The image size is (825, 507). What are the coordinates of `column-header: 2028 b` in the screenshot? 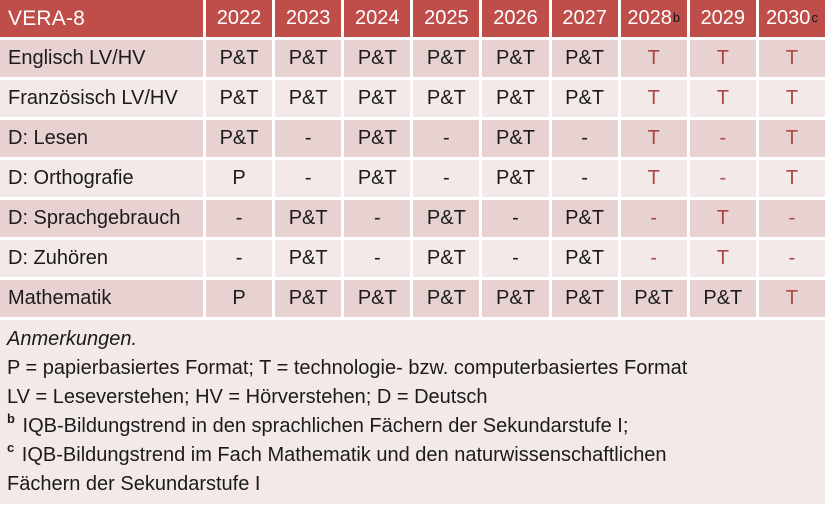 It's located at (653, 18).